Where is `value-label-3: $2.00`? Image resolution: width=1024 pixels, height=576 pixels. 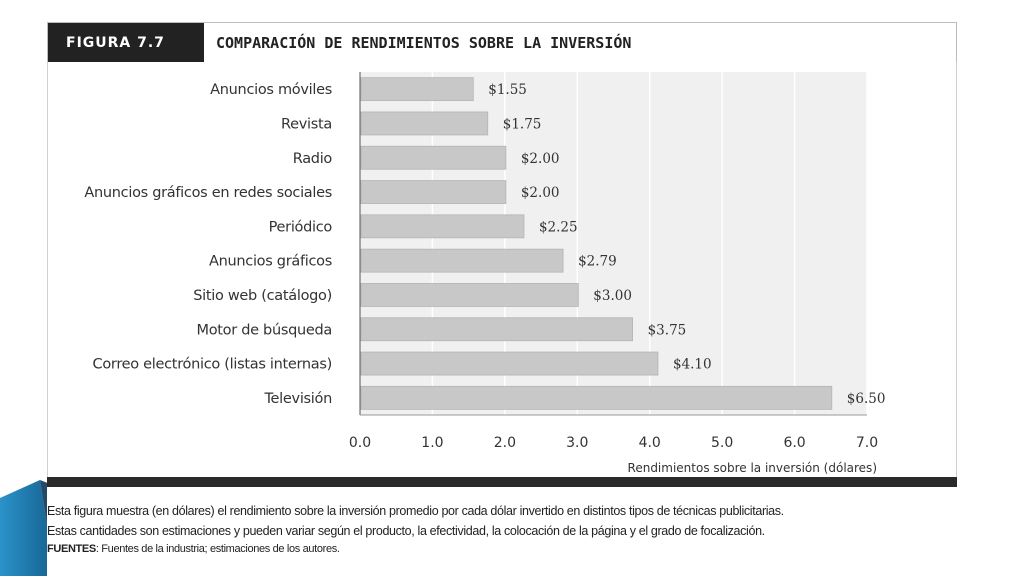 value-label-3: $2.00 is located at coordinates (540, 193).